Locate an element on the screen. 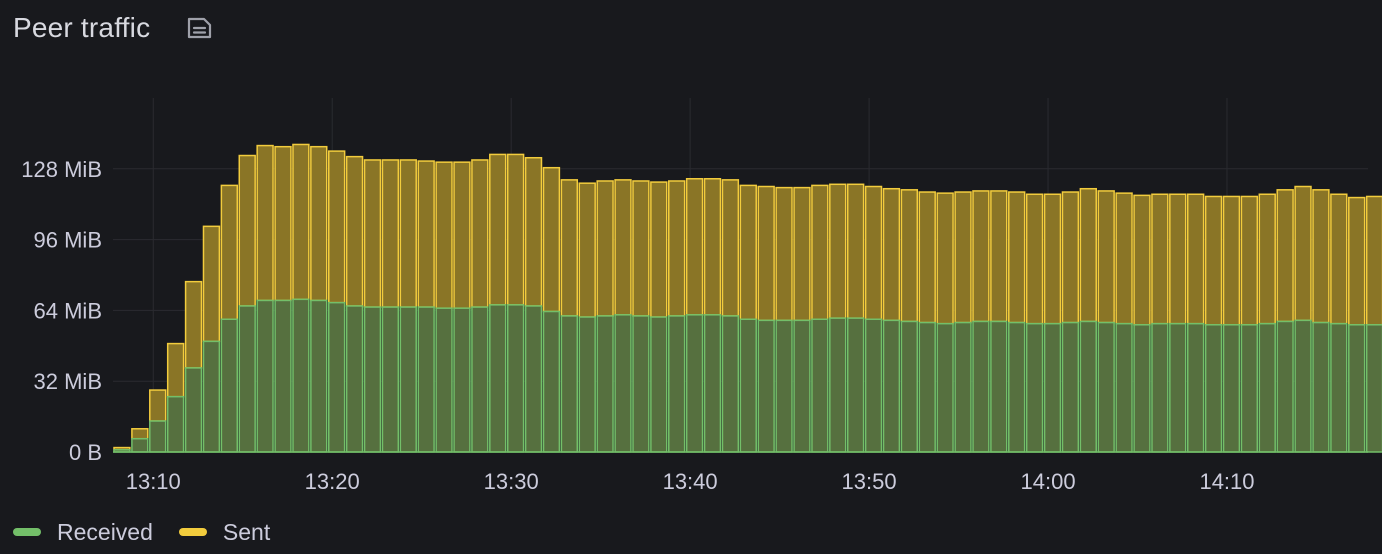  legend-label-sent: Sent is located at coordinates (246, 531).